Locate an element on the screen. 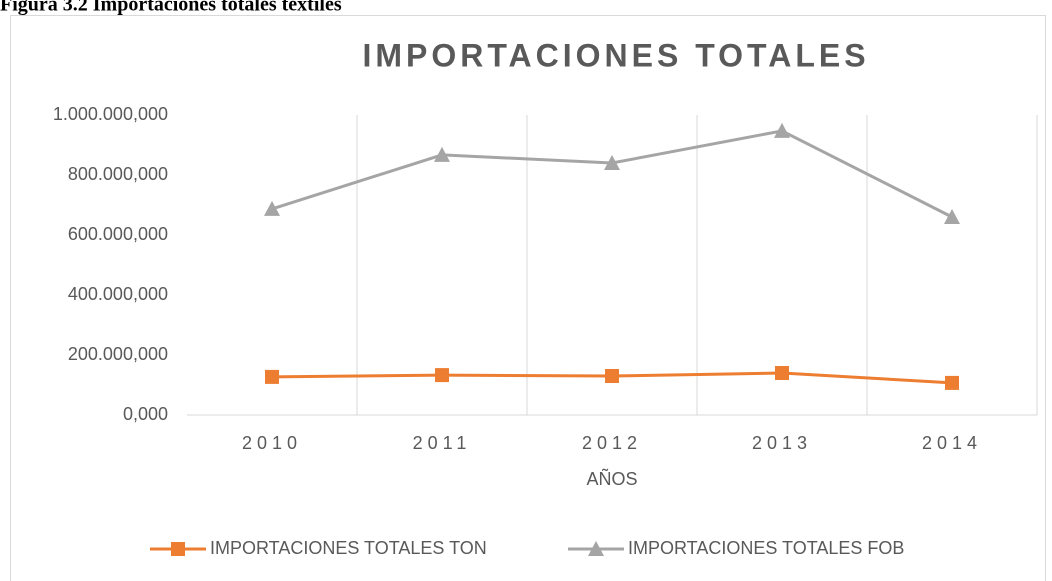 The image size is (1052, 581). x-tick-label: 2010 is located at coordinates (272, 443).